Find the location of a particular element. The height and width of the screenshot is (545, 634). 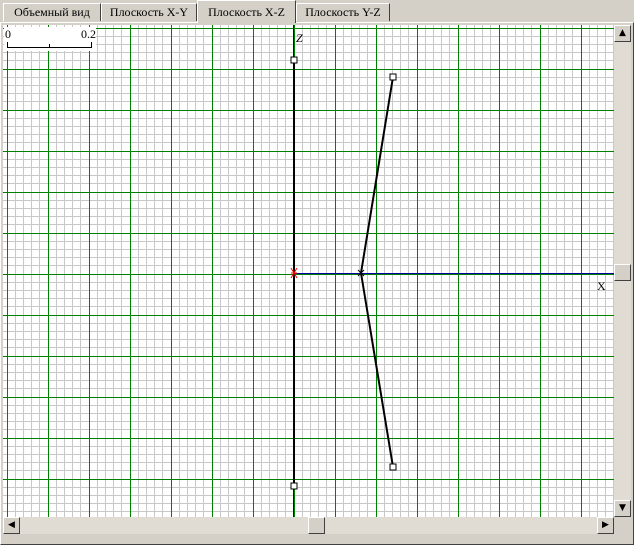

scale-bar is located at coordinates (49, 45).